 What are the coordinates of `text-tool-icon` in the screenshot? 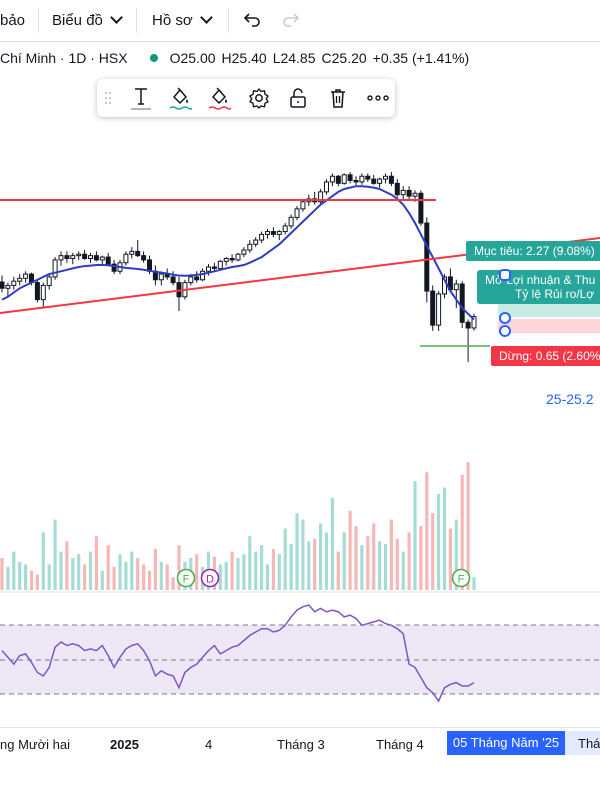 It's located at (141, 98).